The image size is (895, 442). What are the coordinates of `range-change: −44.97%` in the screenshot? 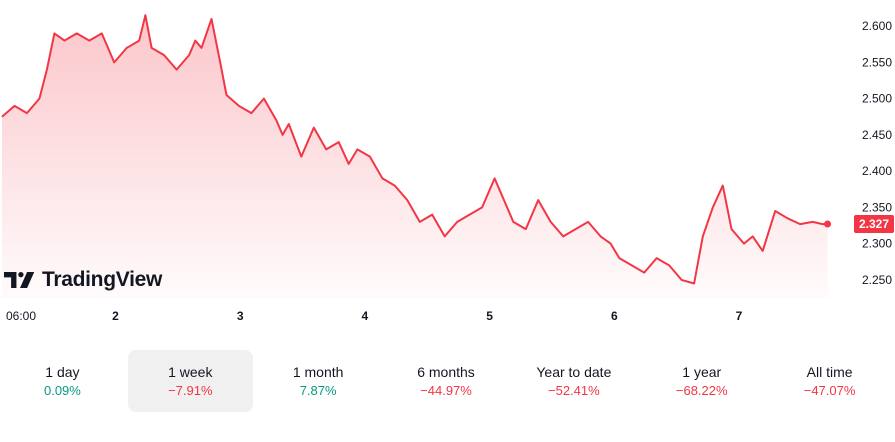 It's located at (446, 390).